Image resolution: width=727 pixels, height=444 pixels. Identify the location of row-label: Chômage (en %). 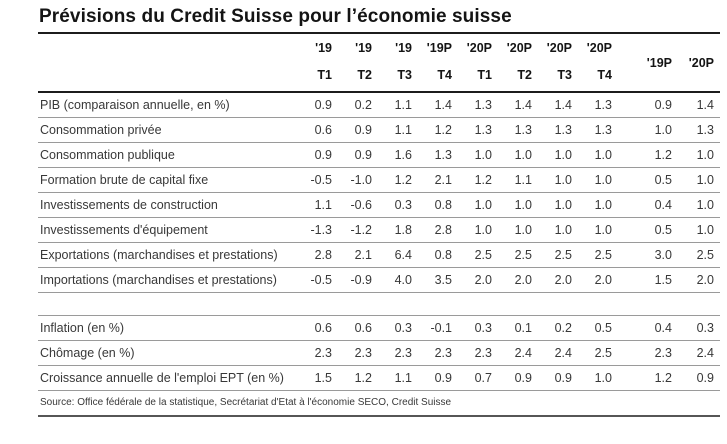
(170, 353).